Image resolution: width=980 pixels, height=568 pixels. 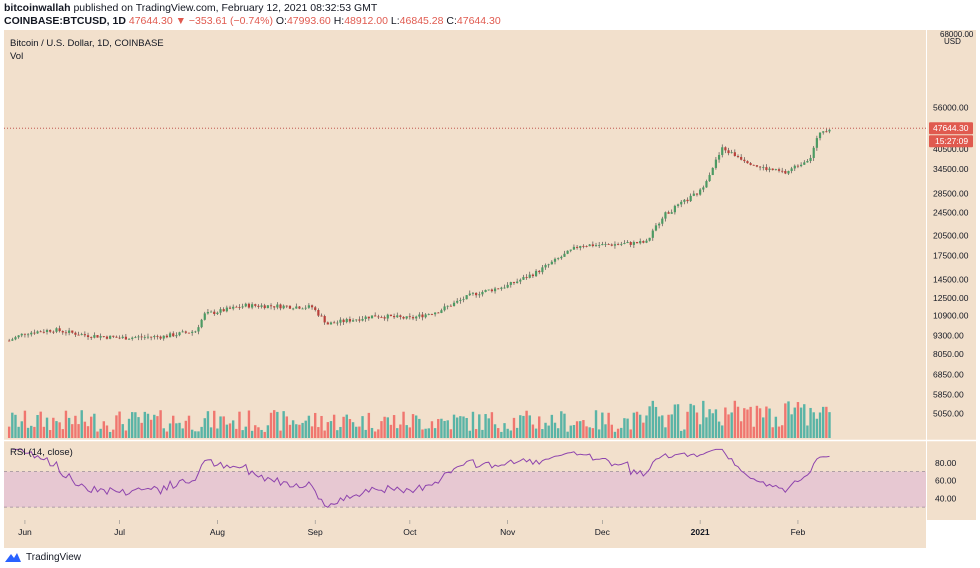 I want to click on price-axis-background, so click(x=951, y=275).